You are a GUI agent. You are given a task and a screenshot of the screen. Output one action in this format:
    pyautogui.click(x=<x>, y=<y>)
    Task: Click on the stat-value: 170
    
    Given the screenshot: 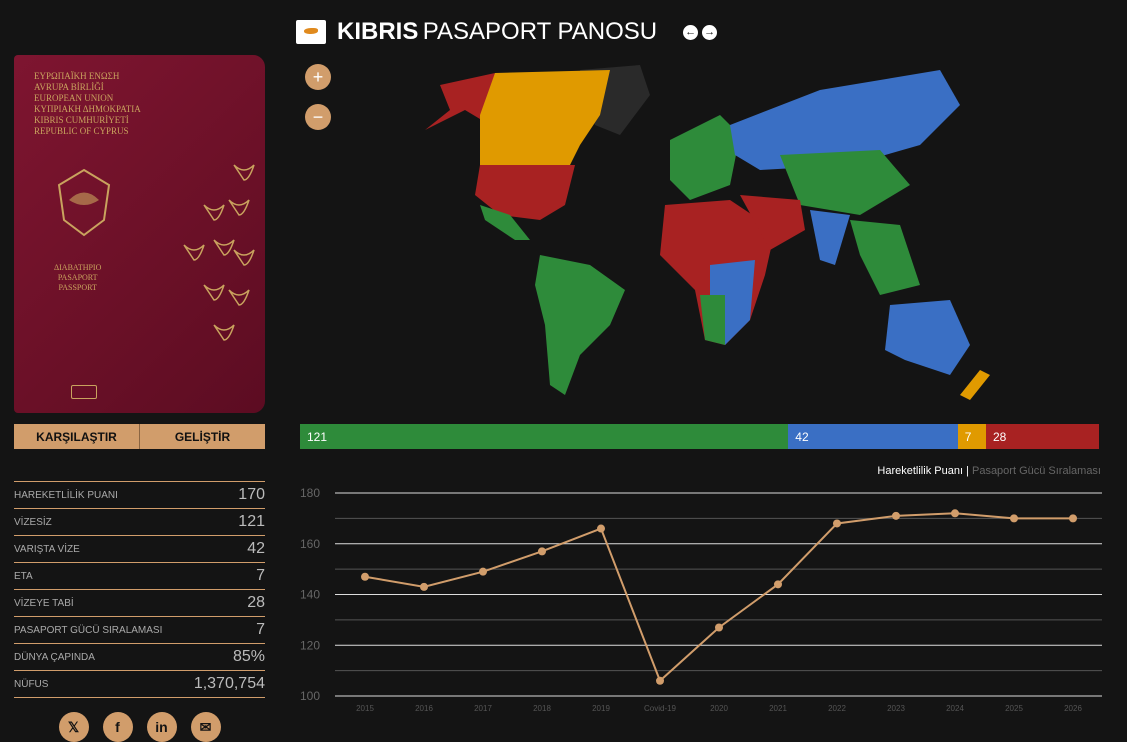 What is the action you would take?
    pyautogui.click(x=251, y=494)
    